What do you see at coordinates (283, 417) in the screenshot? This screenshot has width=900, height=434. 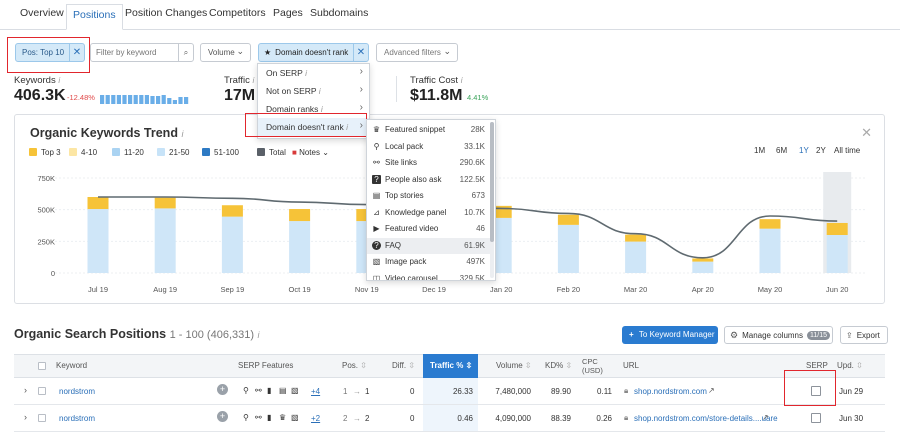 I see `crown-icon: ♛` at bounding box center [283, 417].